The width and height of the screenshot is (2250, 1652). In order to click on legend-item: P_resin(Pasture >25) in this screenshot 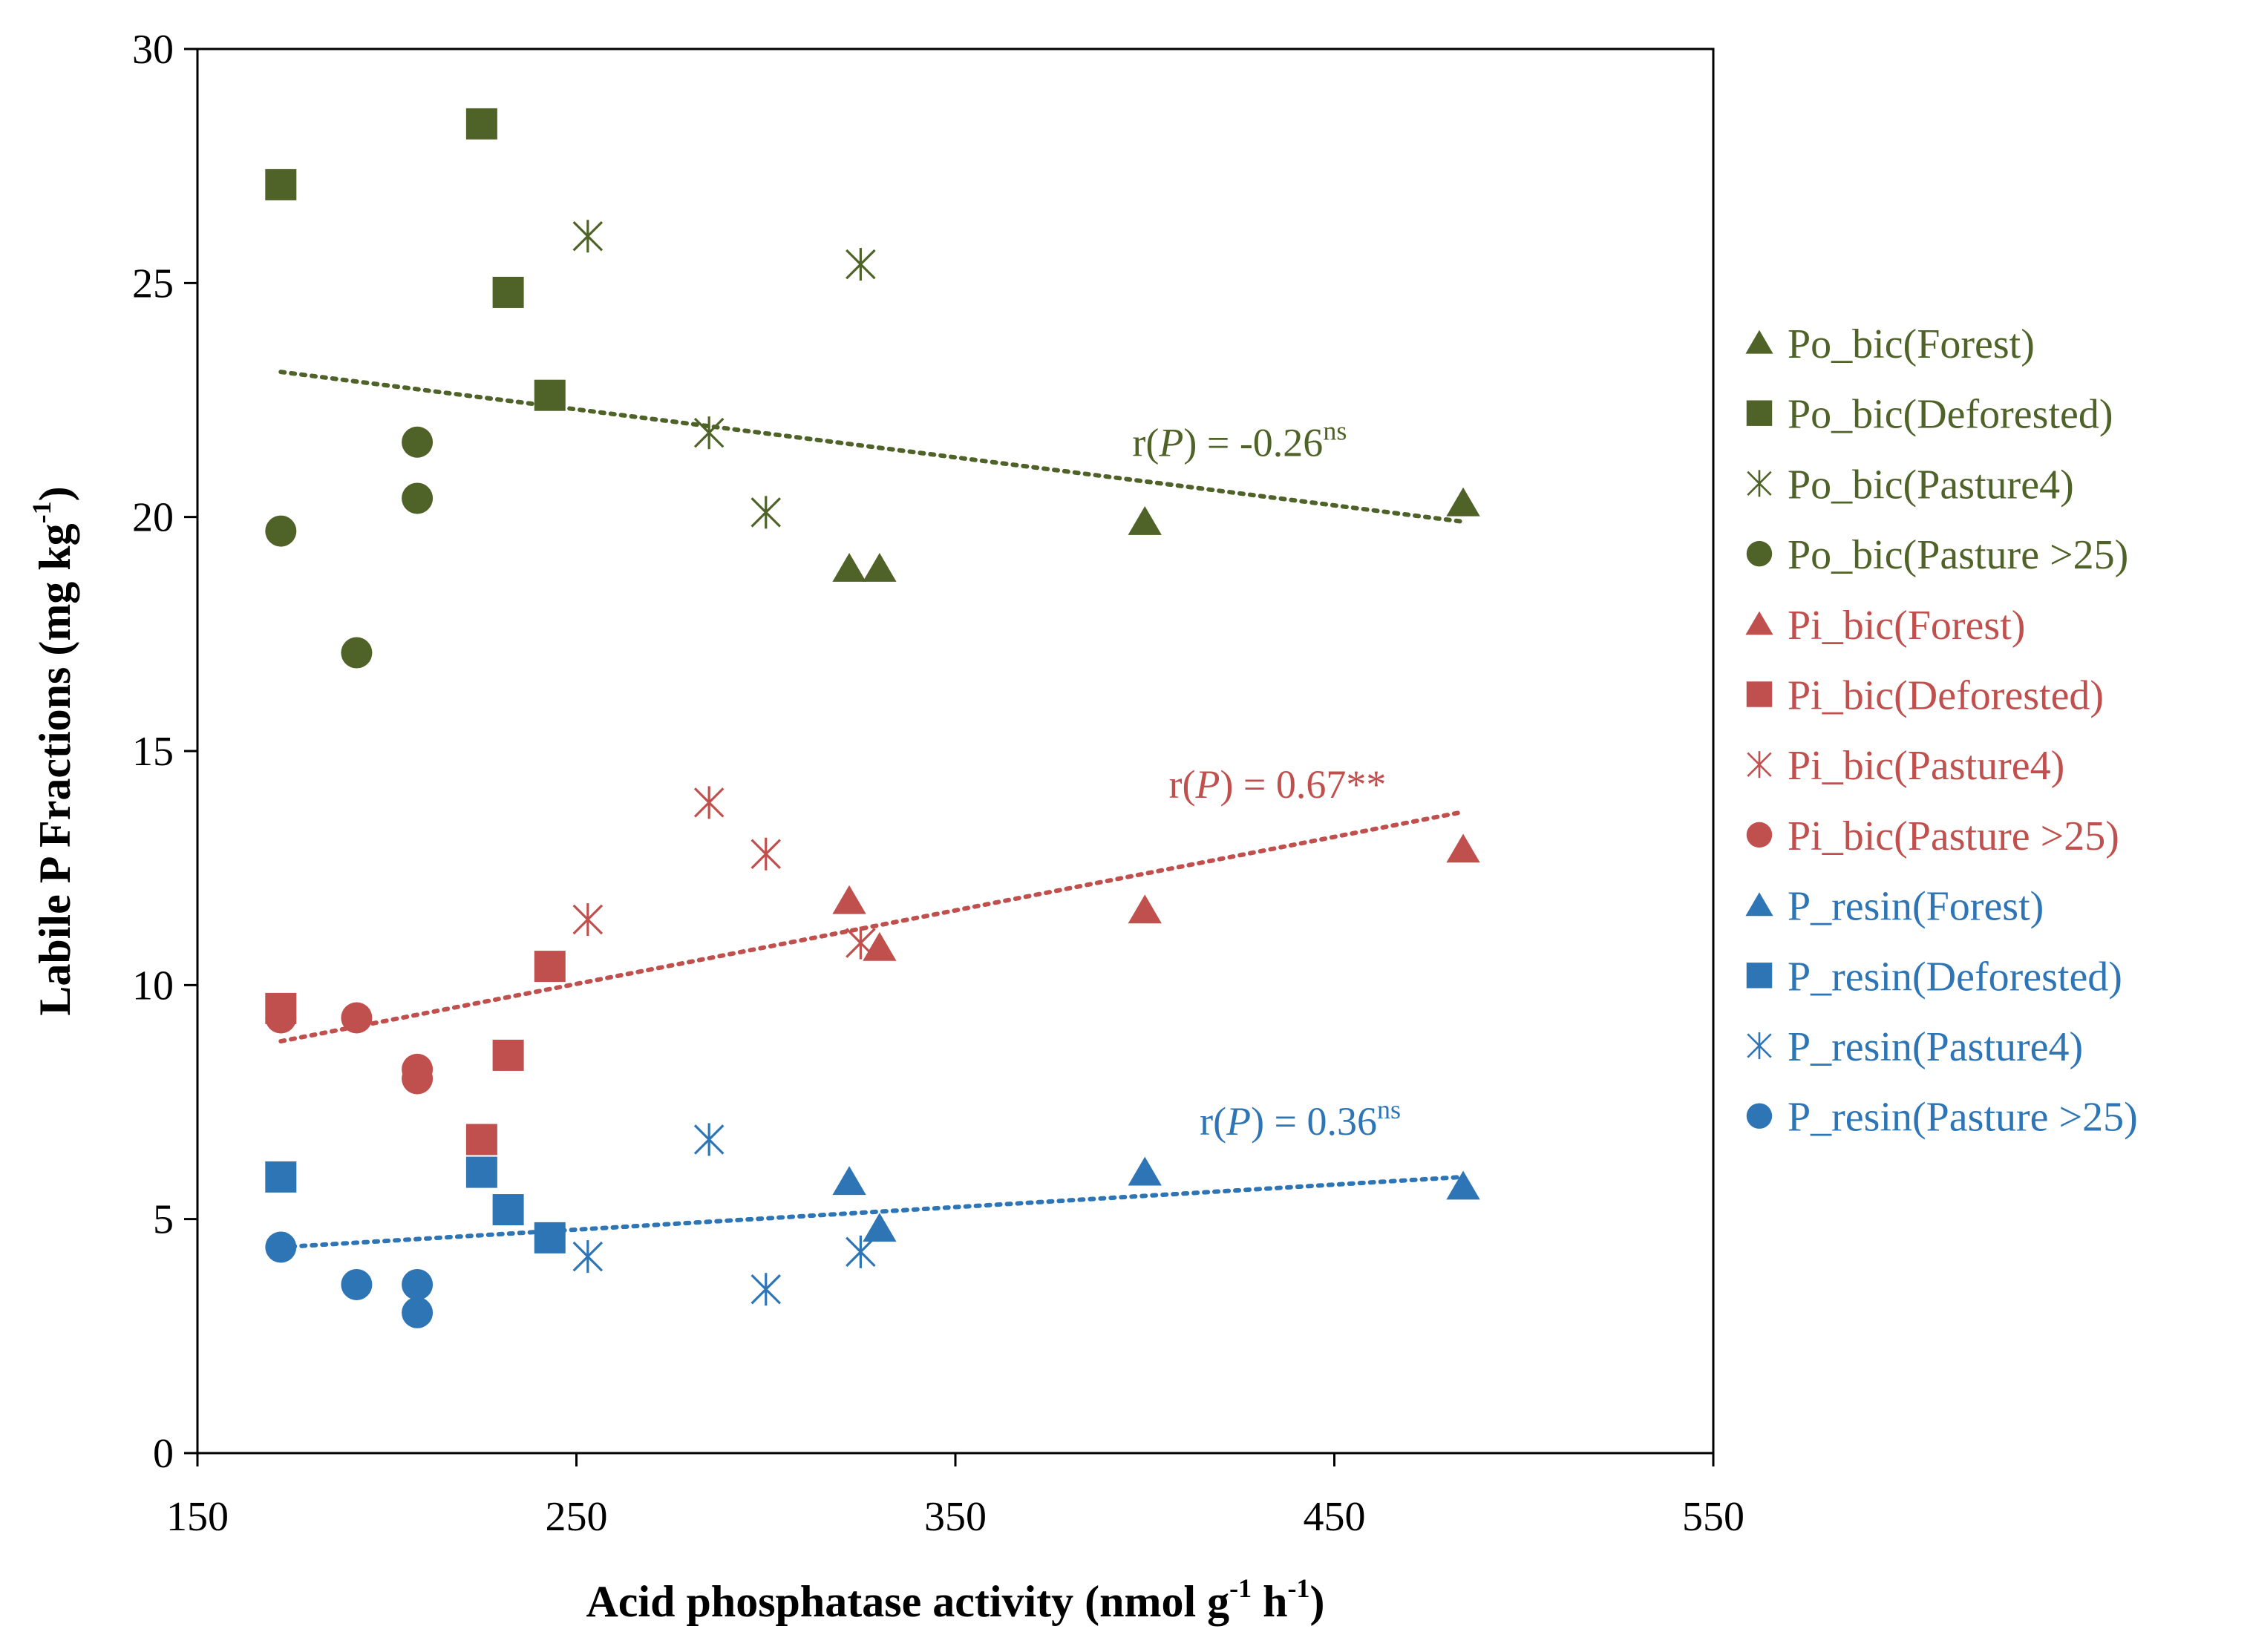, I will do `click(1942, 1118)`.